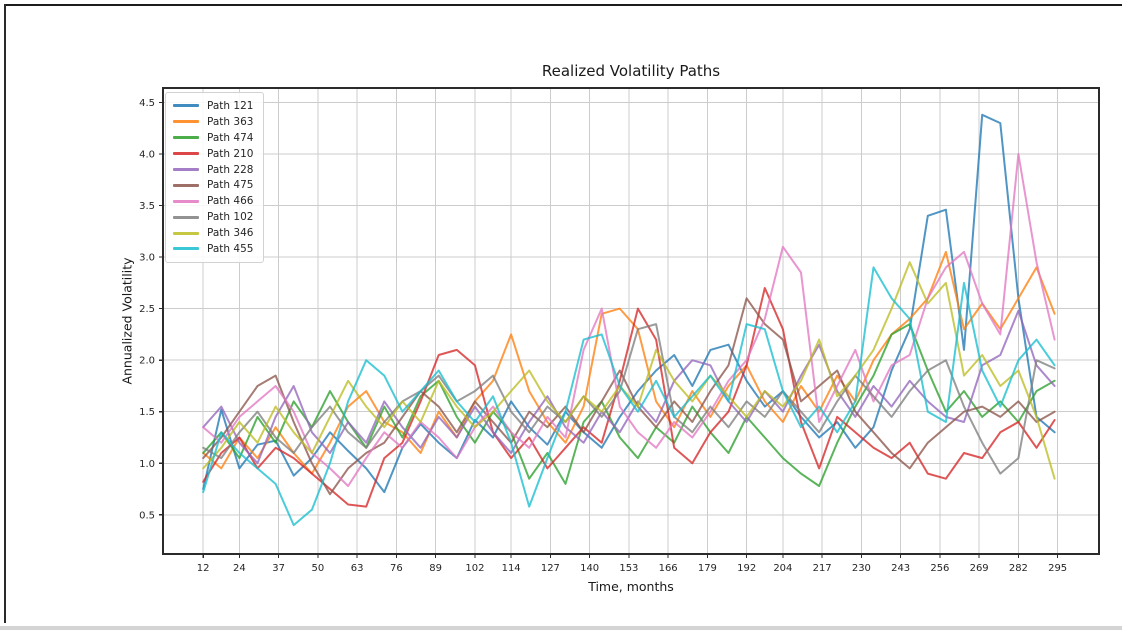 Image resolution: width=1122 pixels, height=630 pixels. I want to click on legend-item: Path 121, so click(213, 106).